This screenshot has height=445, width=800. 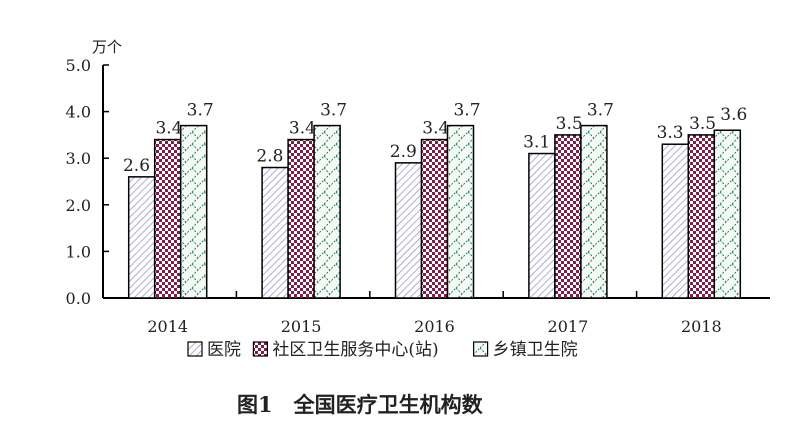 I want to click on y-unit-label: 万个, so click(x=107, y=47).